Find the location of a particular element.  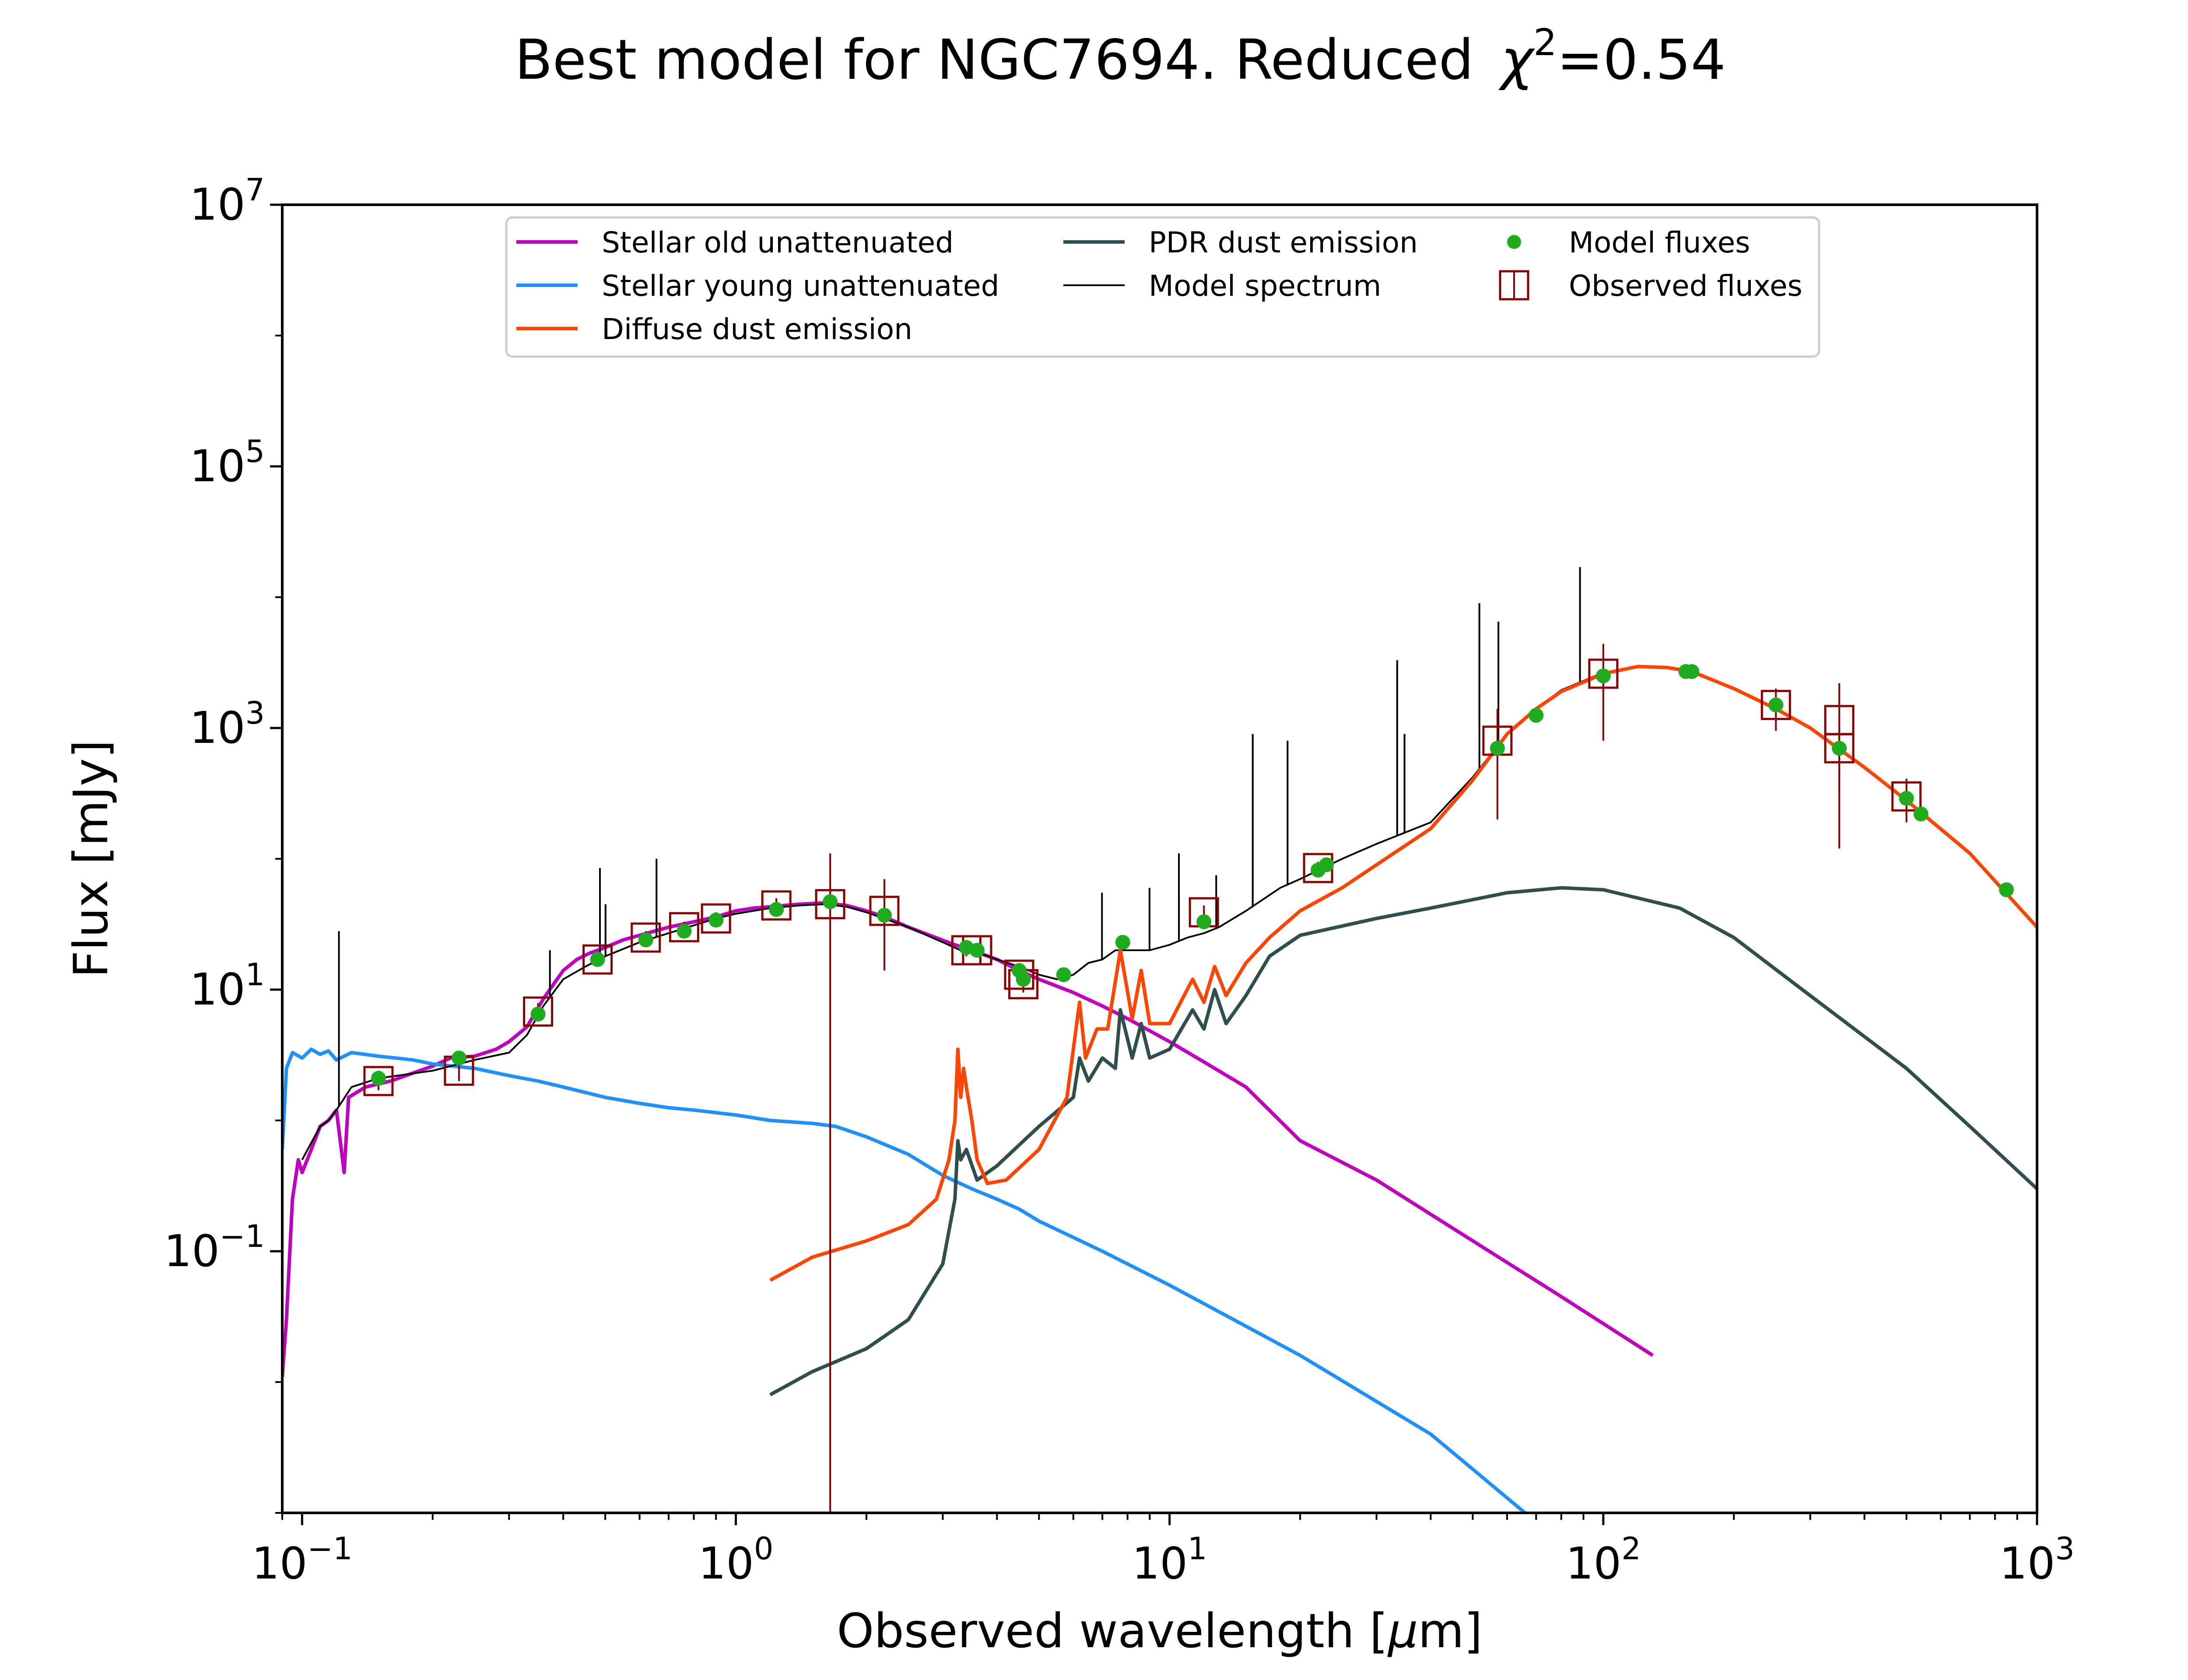

y-axis-label: Flux [mJy] is located at coordinates (92, 859).